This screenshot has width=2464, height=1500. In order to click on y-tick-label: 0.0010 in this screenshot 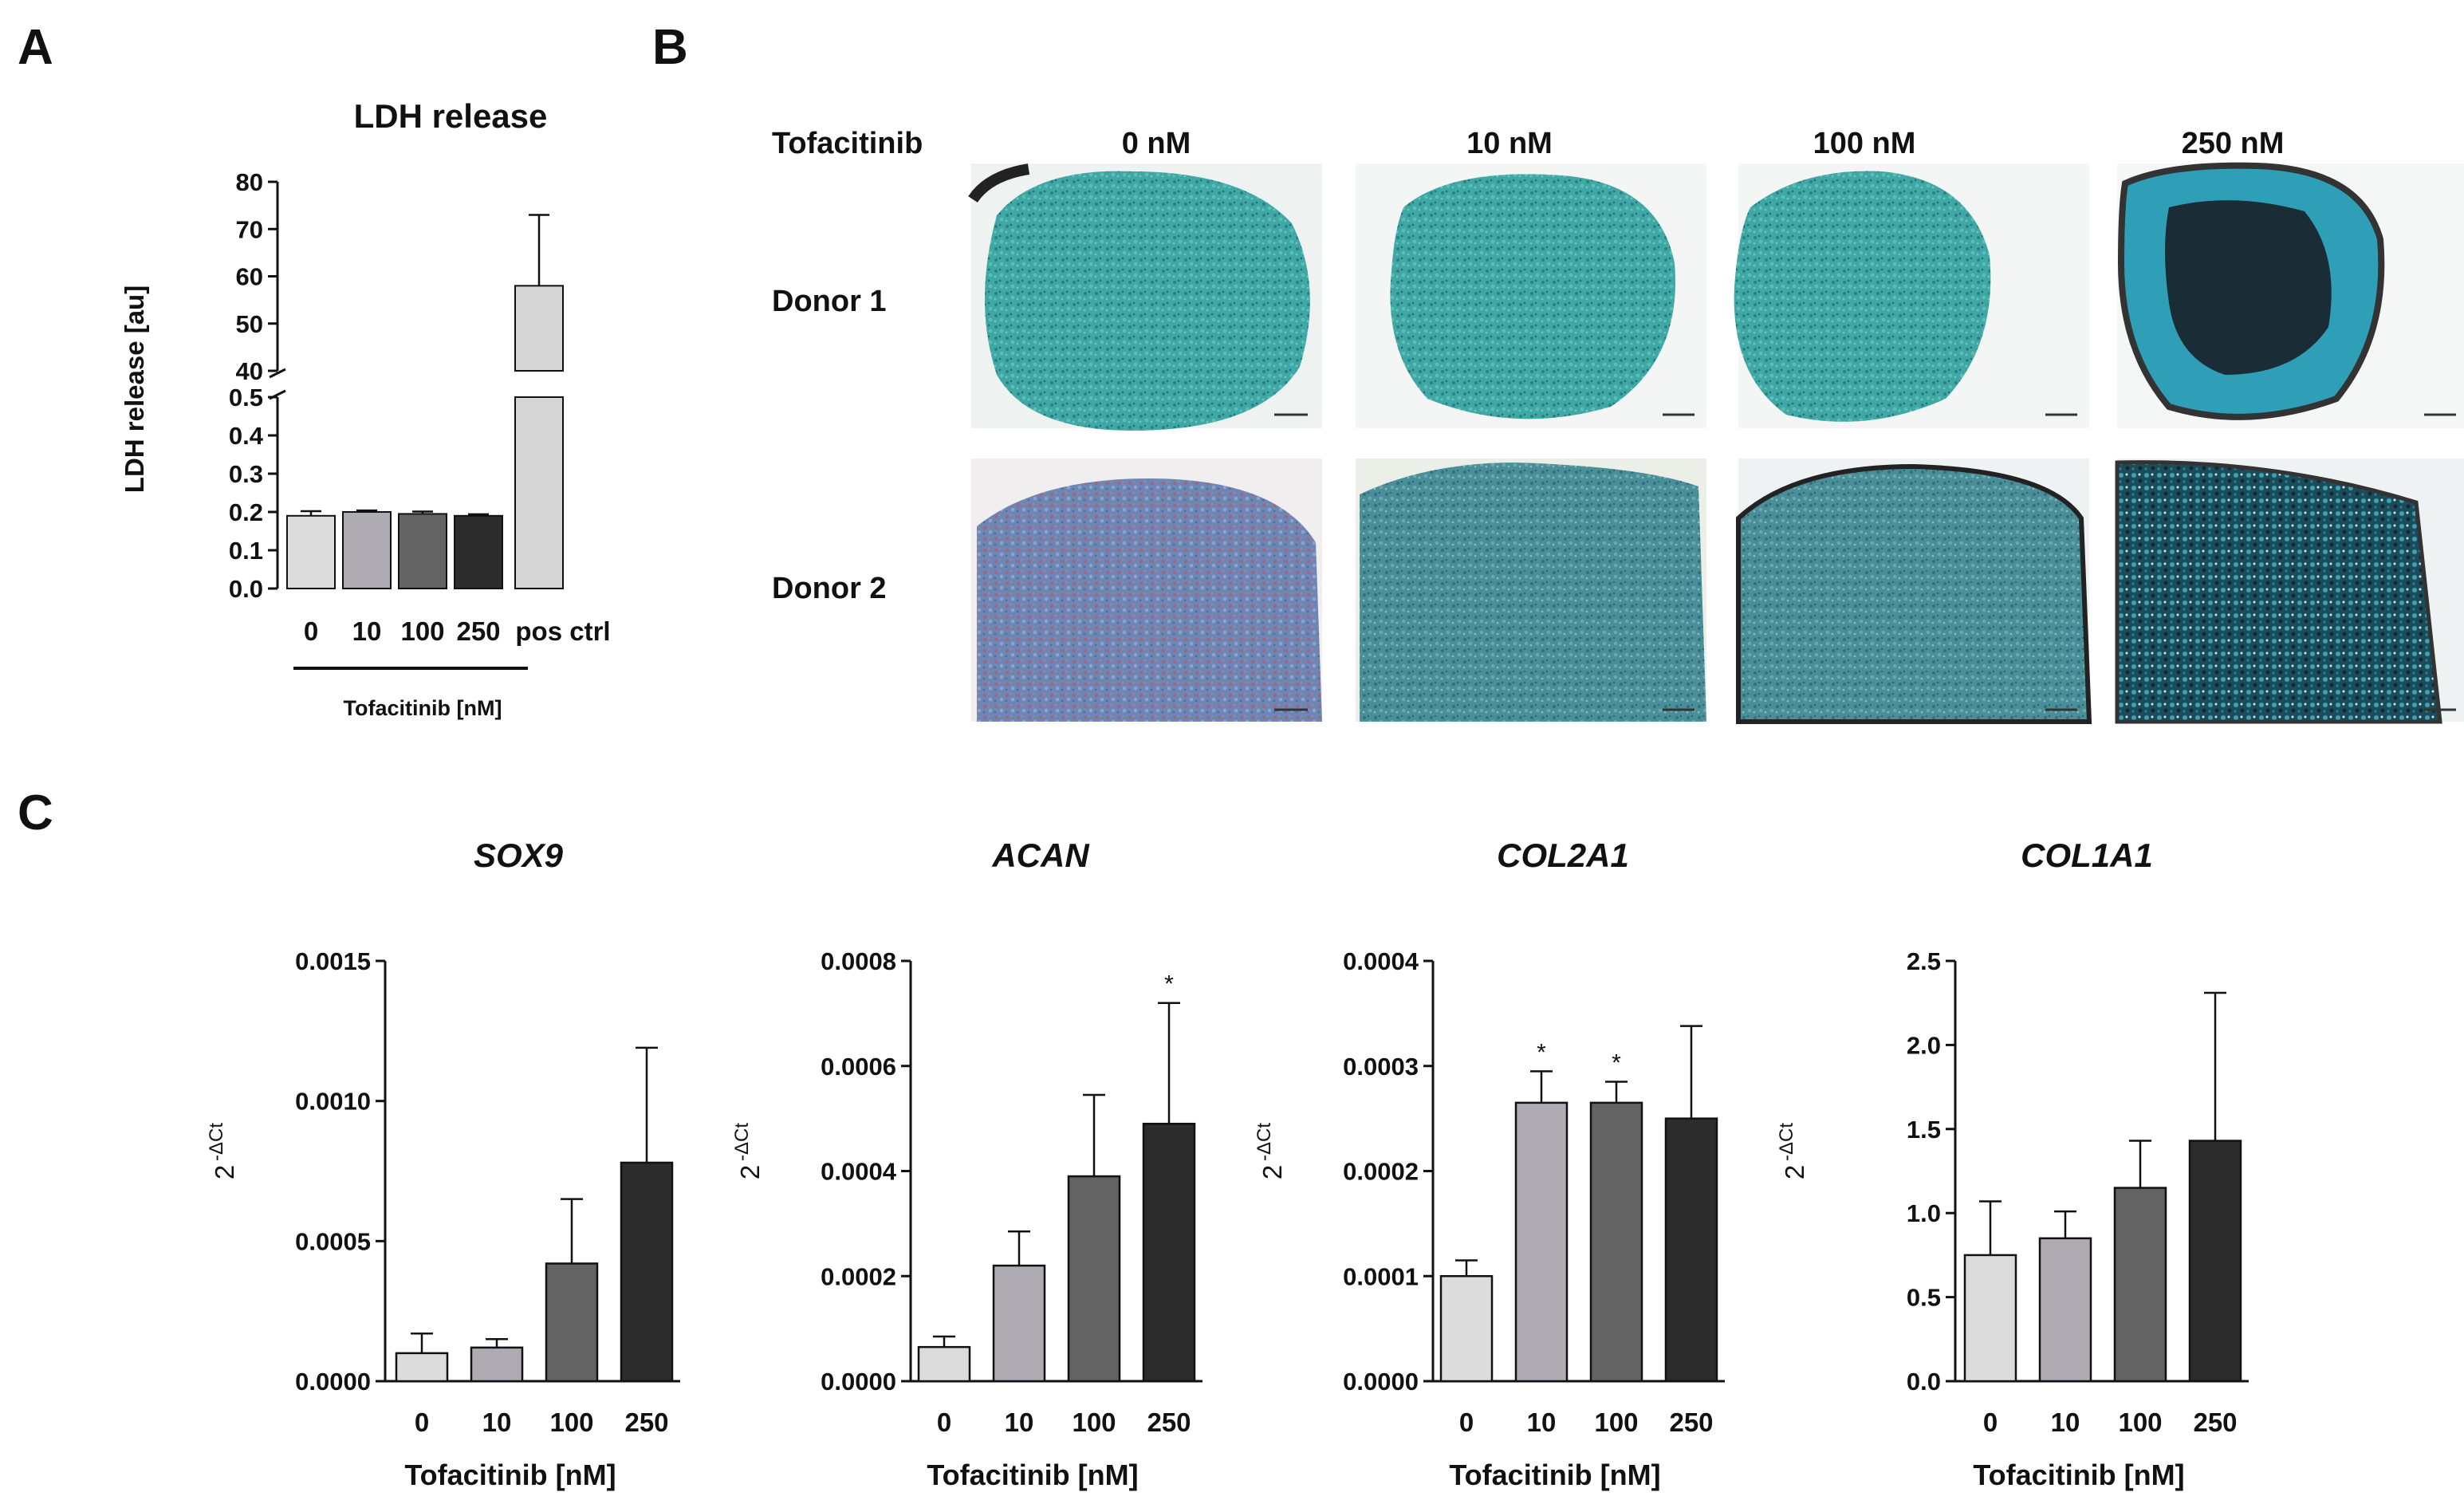, I will do `click(333, 1102)`.